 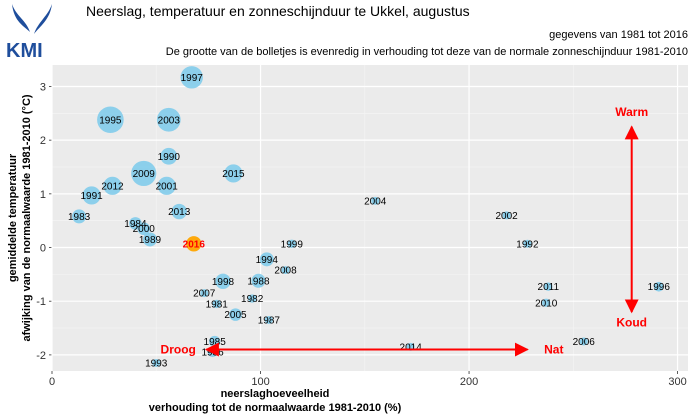 I want to click on data-point-1993, so click(x=156, y=362).